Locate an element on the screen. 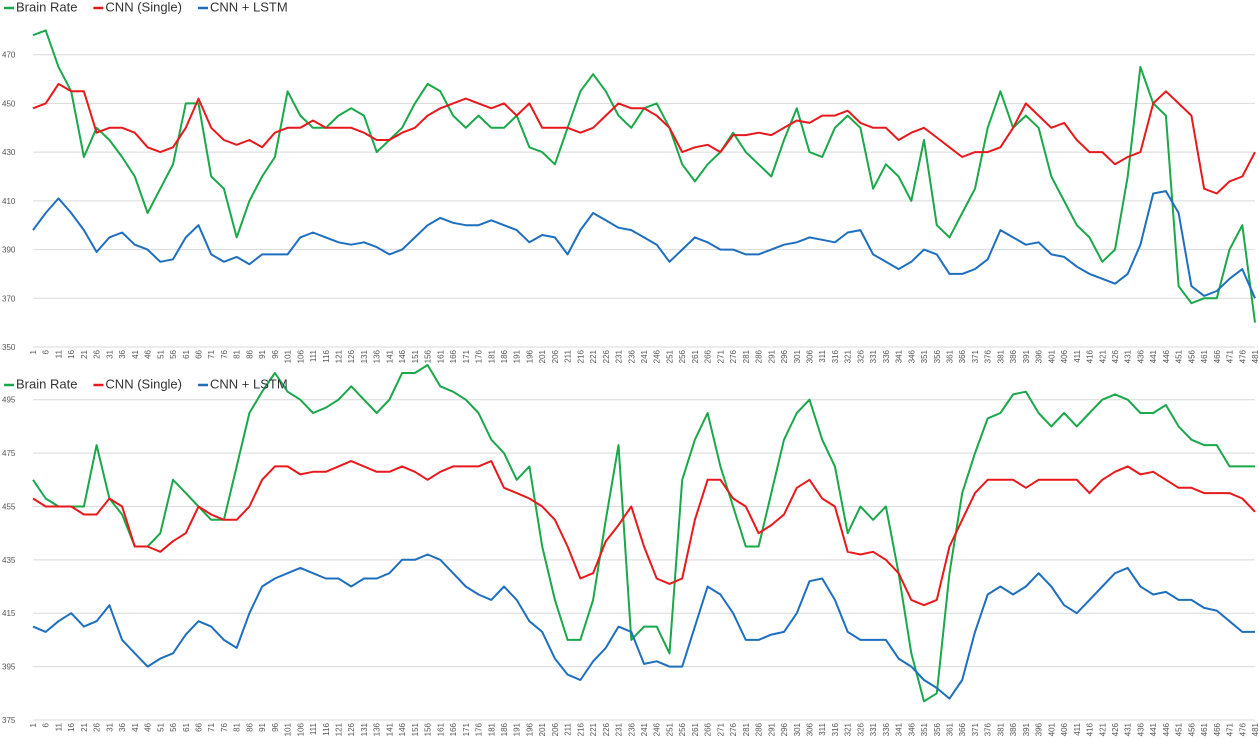 Image resolution: width=1259 pixels, height=740 pixels. x-tick-label: 1 is located at coordinates (33, 724).